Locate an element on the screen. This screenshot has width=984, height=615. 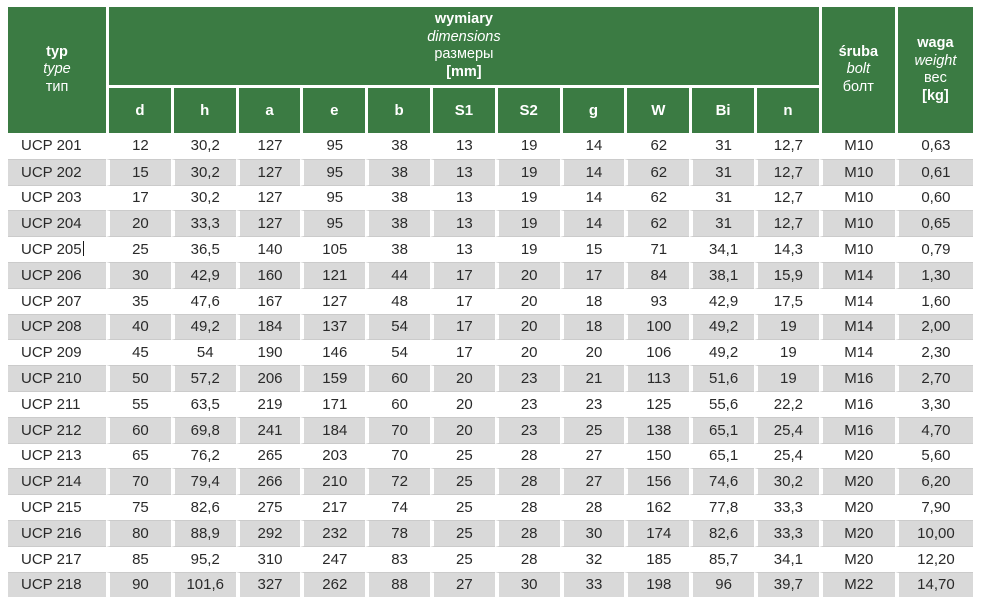
header-band-columns: d h a e b S1 S2 g W Bi n is located at coordinates (490, 109).